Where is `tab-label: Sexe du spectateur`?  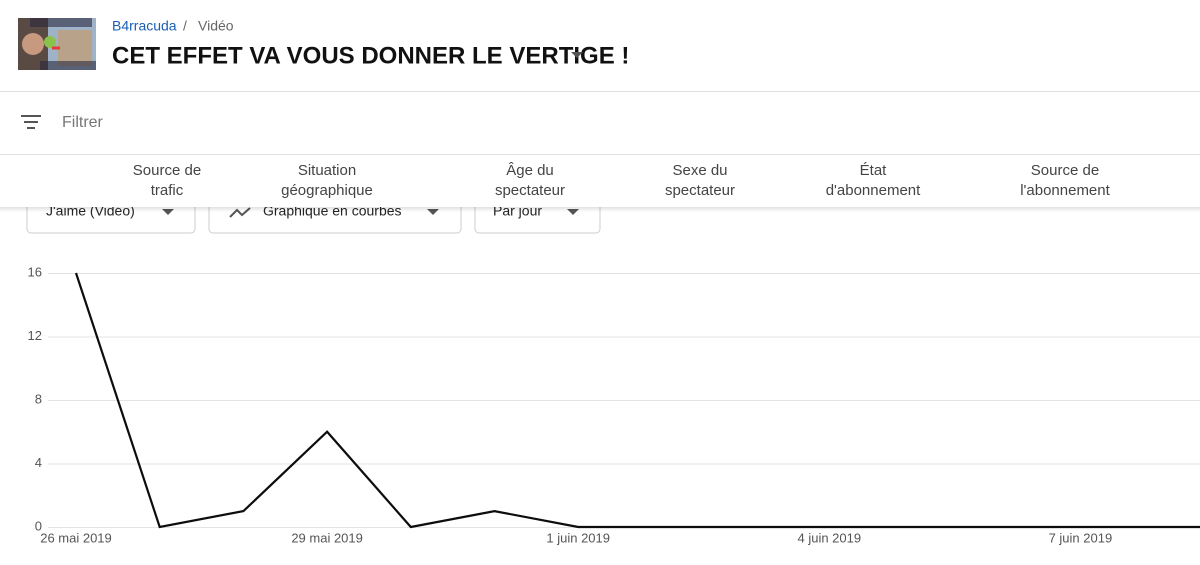
tab-label: Sexe du spectateur is located at coordinates (700, 180).